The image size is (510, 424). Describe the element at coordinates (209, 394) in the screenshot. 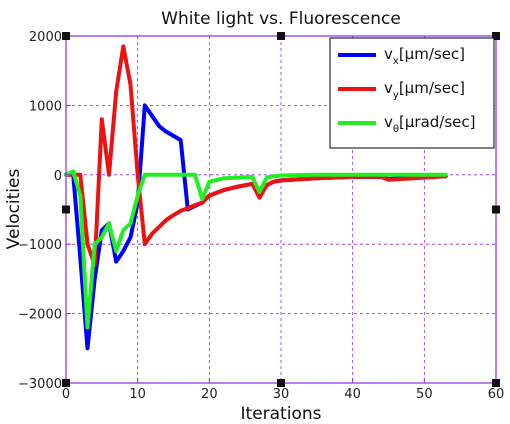

I see `x-tick-label: 20` at that location.